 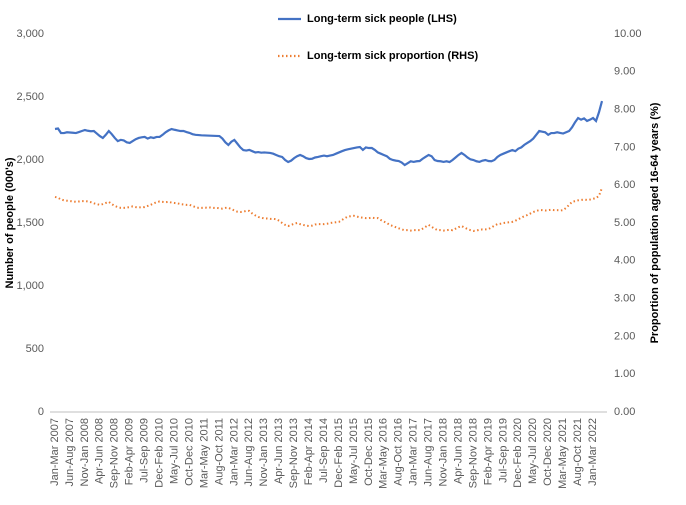 I want to click on x-tick-label: Jan-Mar 2012, so click(x=234, y=452).